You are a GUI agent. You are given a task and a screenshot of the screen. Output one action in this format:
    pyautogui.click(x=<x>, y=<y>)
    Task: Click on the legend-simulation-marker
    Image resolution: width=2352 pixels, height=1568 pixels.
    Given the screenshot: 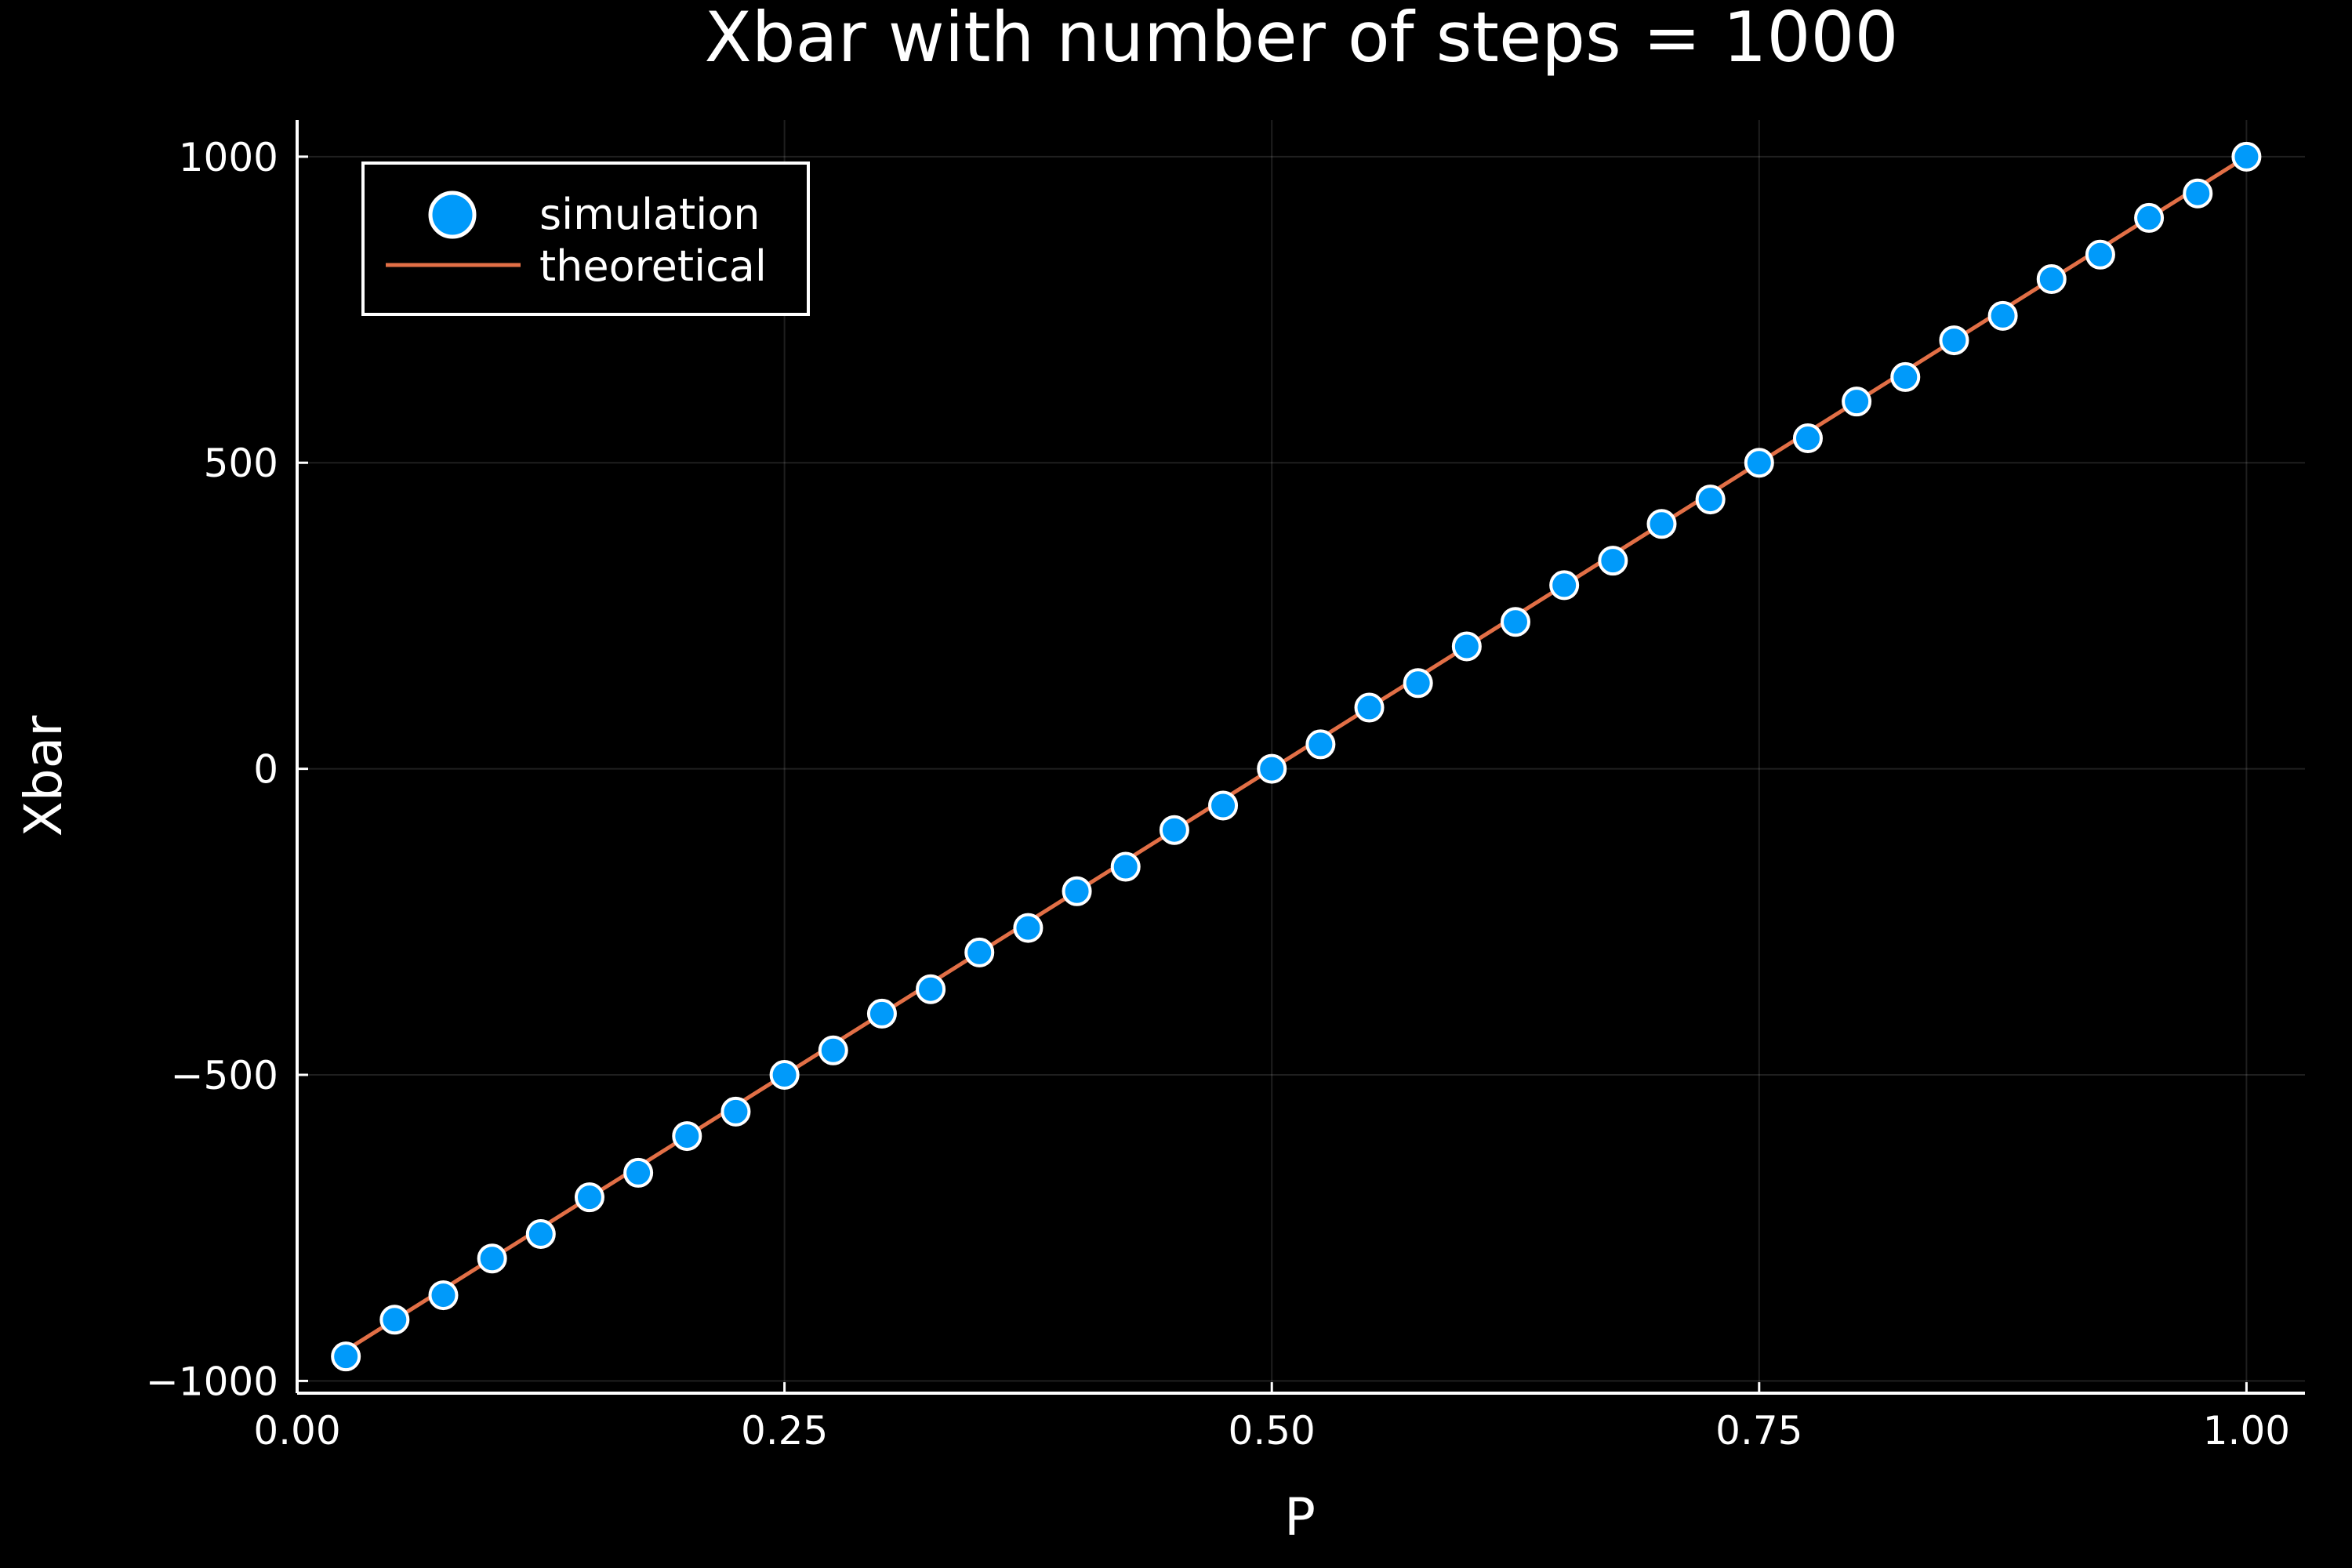 What is the action you would take?
    pyautogui.click(x=453, y=215)
    